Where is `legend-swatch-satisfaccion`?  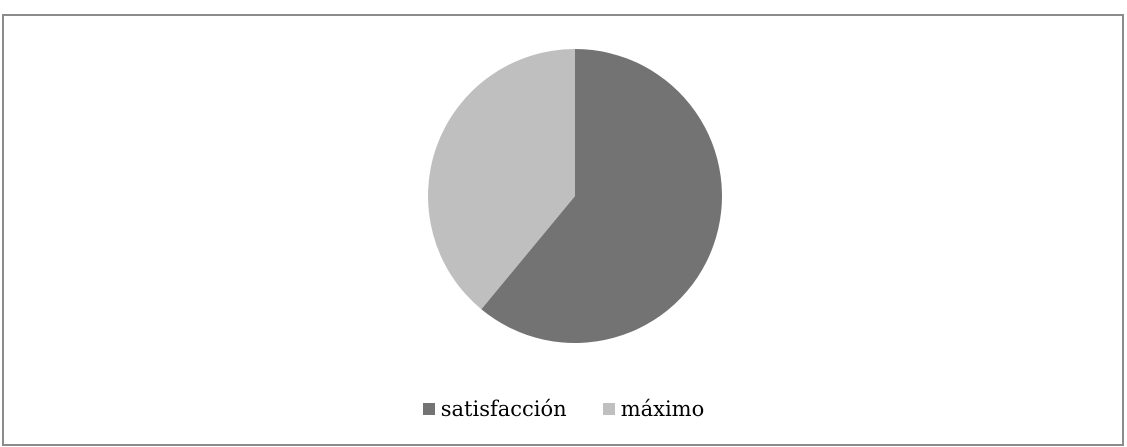 legend-swatch-satisfaccion is located at coordinates (428, 409).